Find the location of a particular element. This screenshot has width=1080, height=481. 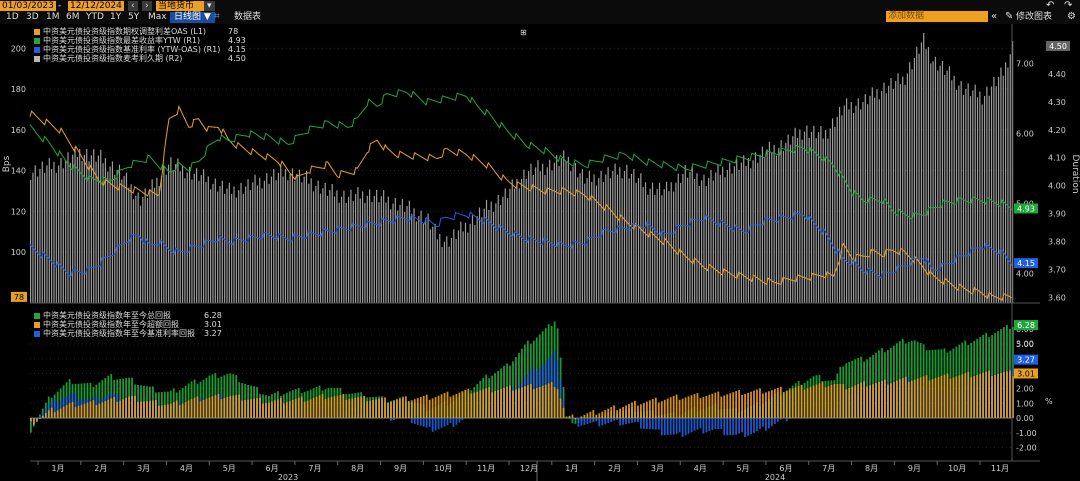

legend-item: 中资美元债投资级指数麦考利久期 (R2) 4.50 is located at coordinates (140, 58).